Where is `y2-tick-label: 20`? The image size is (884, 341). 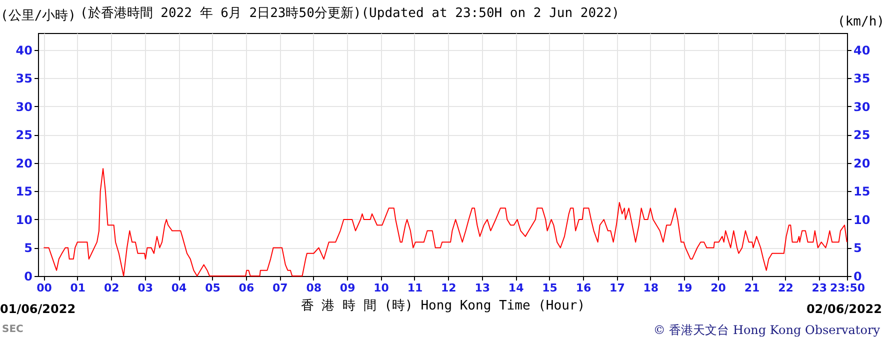
y2-tick-label: 20 is located at coordinates (862, 163).